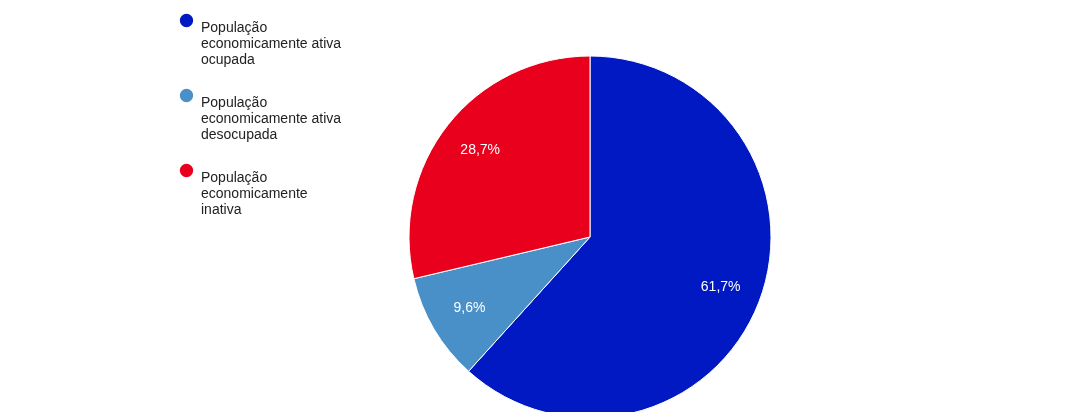 The image size is (1081, 412). Describe the element at coordinates (720, 286) in the screenshot. I see `data-label: 61,7%` at that location.